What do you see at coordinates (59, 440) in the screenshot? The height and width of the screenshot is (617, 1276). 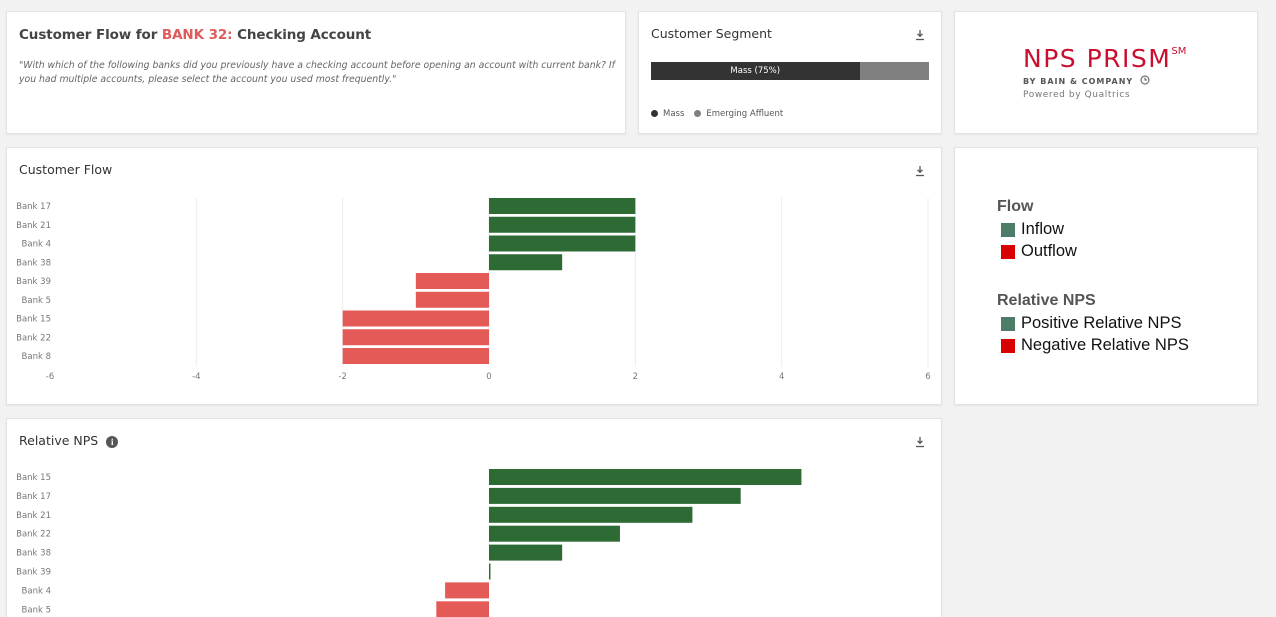 I see `relative-nps-title: Relative NPS` at bounding box center [59, 440].